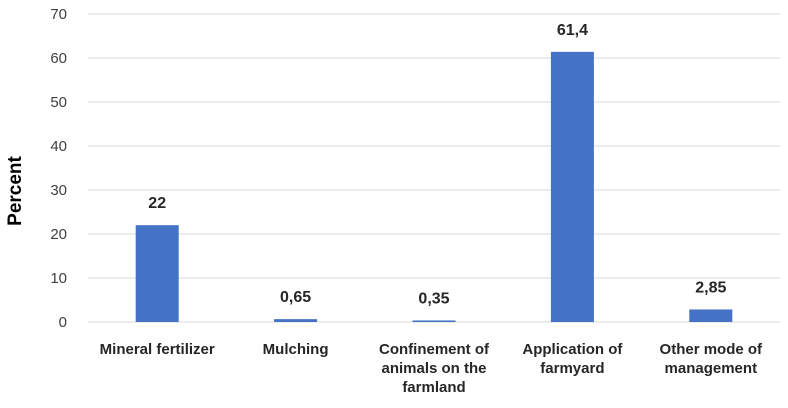  I want to click on y-tick-label: 10, so click(58, 278).